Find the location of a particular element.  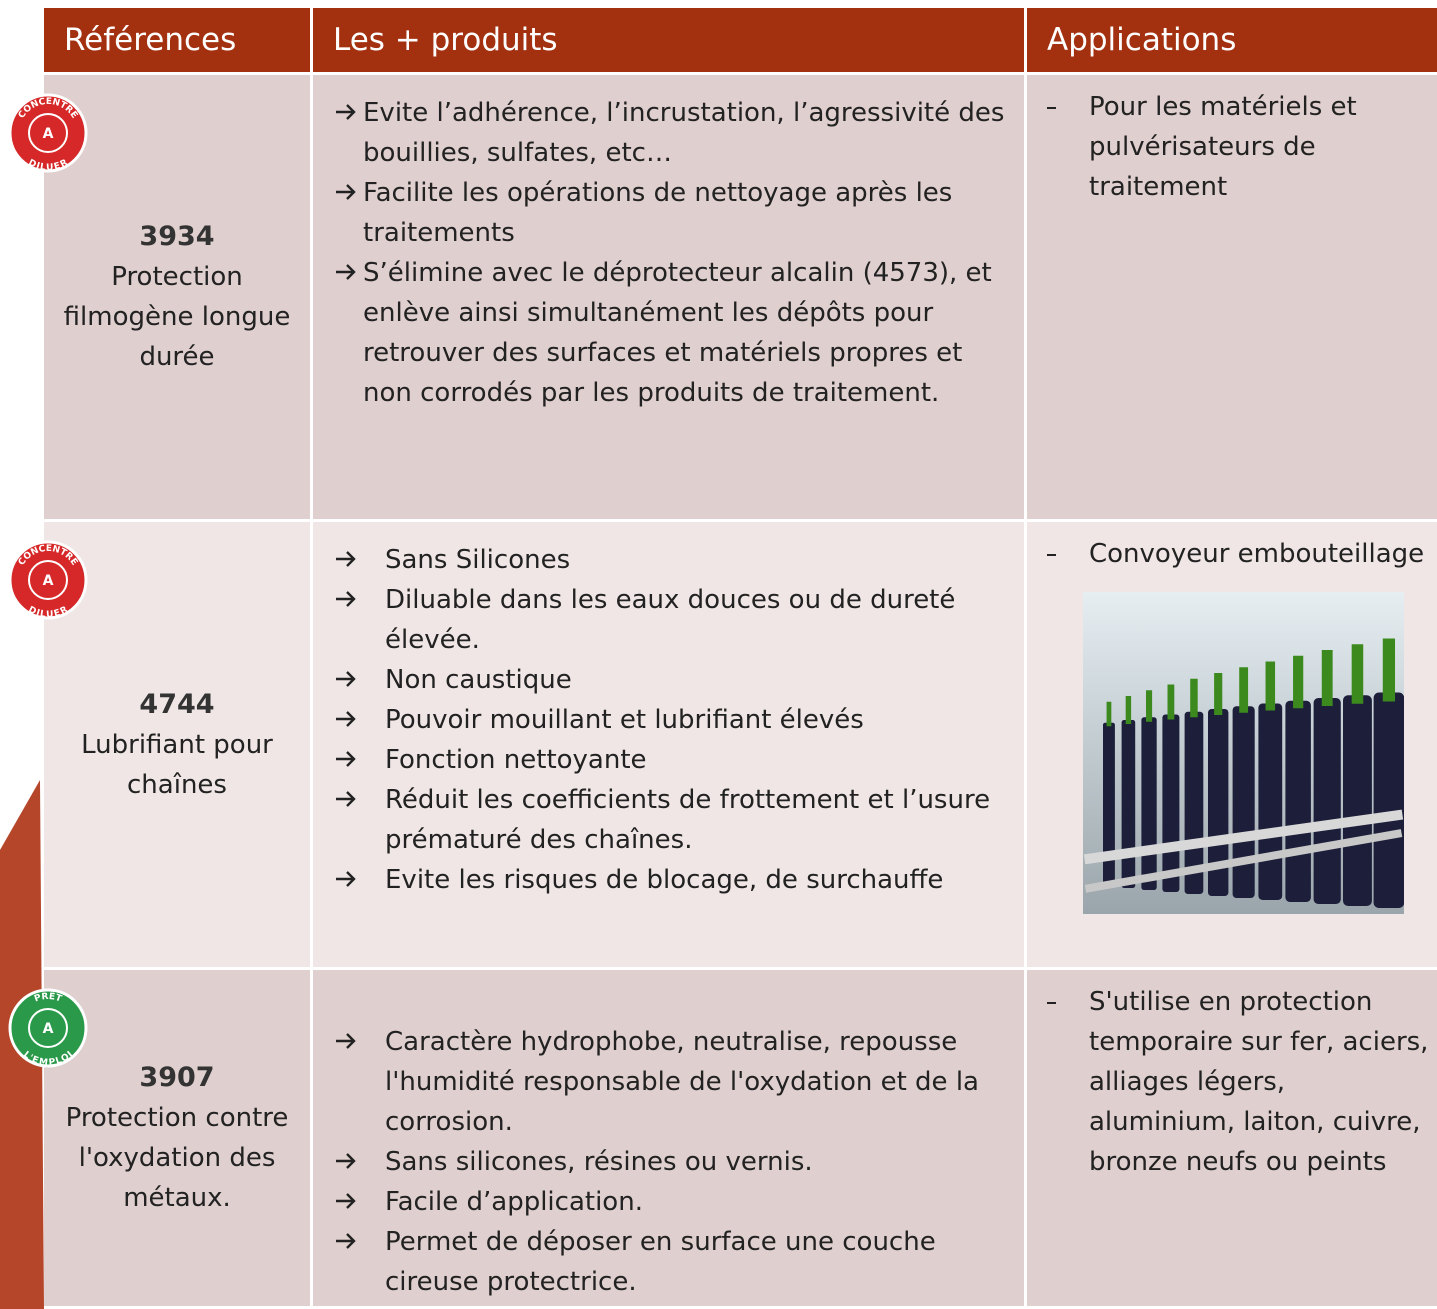

reference-name: Protection filmogène longue durée is located at coordinates (177, 317).